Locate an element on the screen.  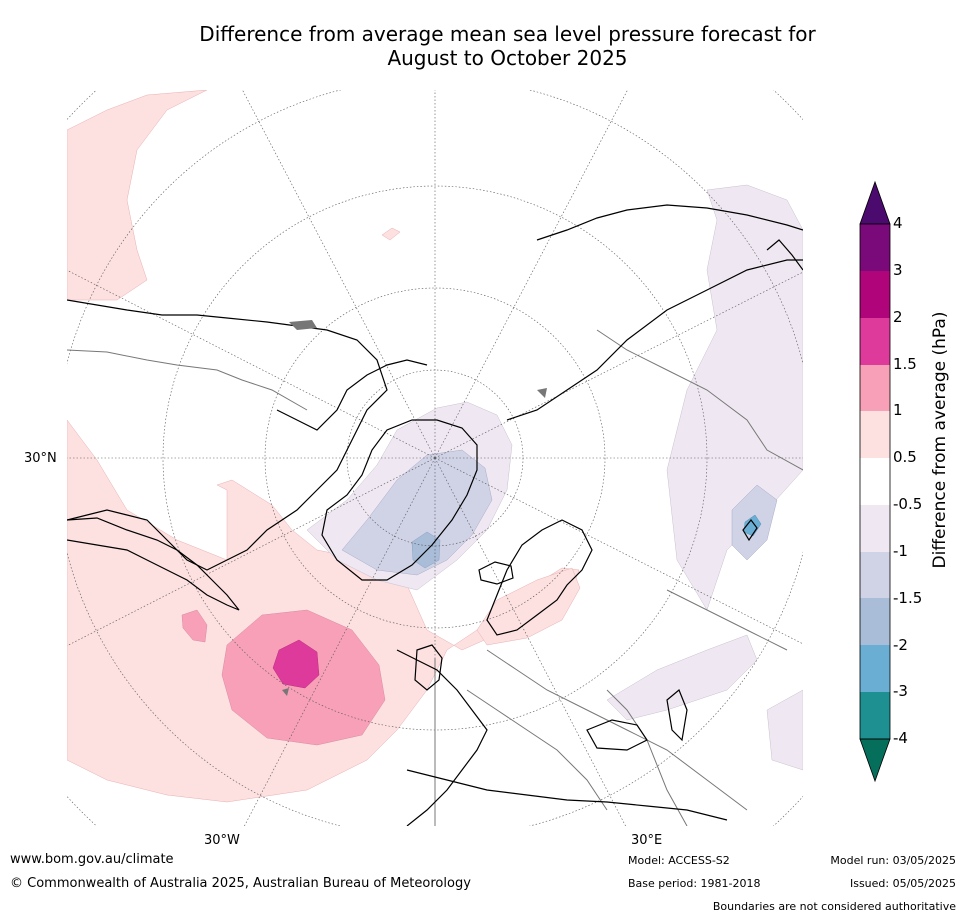
colorbar-bin-minus-1-minus-1.5 is located at coordinates (875, 575).